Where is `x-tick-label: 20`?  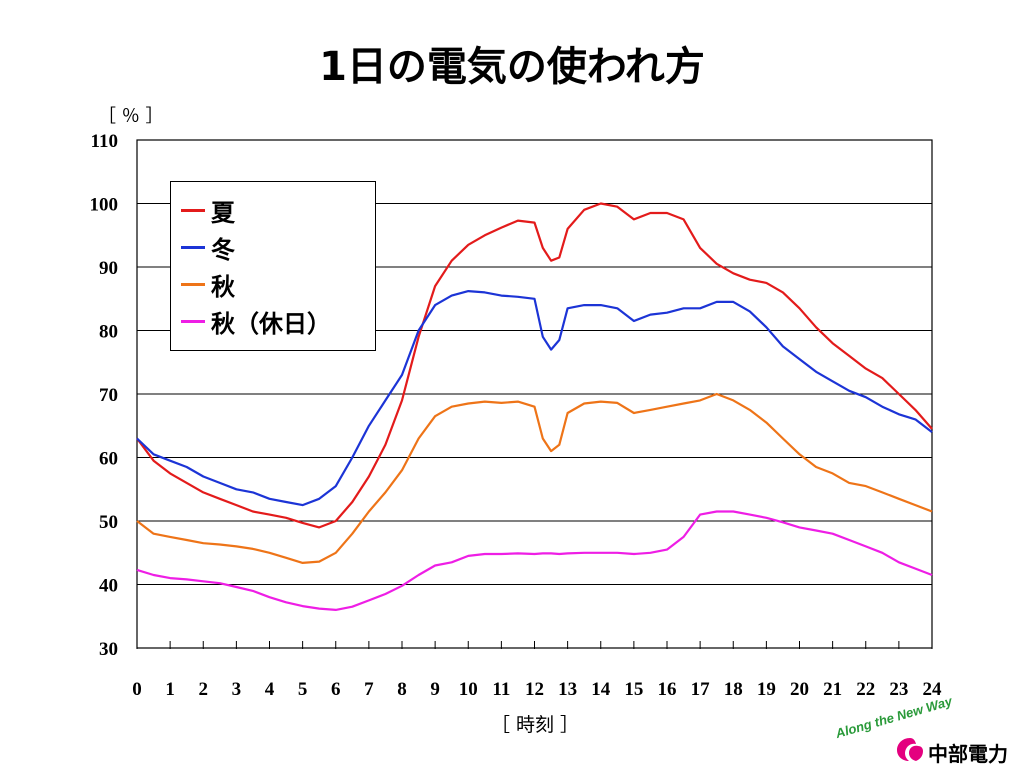 x-tick-label: 20 is located at coordinates (799, 689).